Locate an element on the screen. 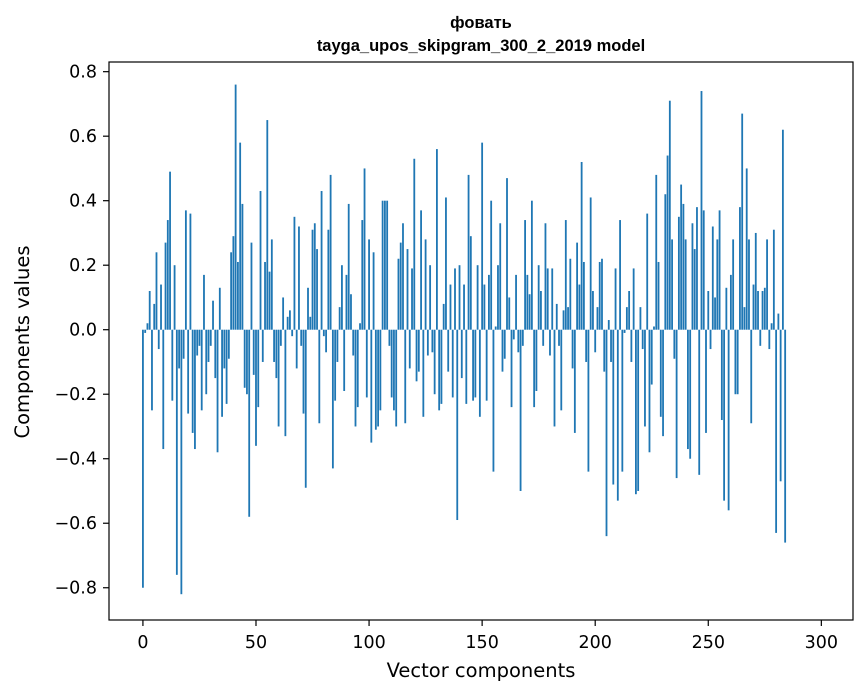  x-axis-ticks: 0 50 100 150 200 250 300 is located at coordinates (487, 636).